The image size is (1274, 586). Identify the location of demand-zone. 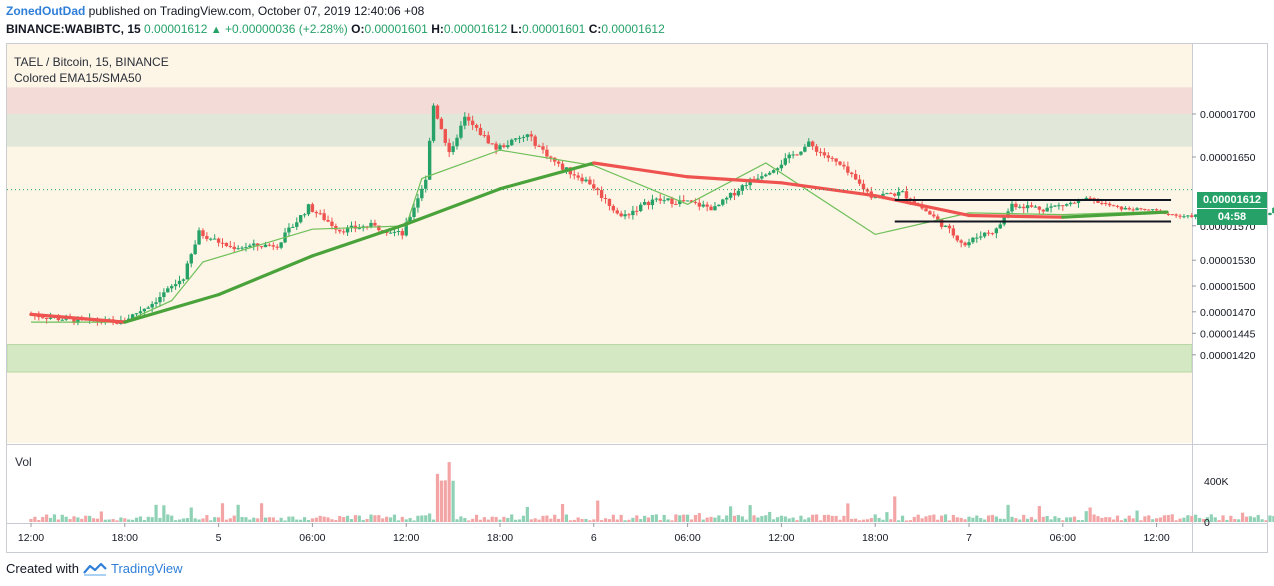
(599, 358).